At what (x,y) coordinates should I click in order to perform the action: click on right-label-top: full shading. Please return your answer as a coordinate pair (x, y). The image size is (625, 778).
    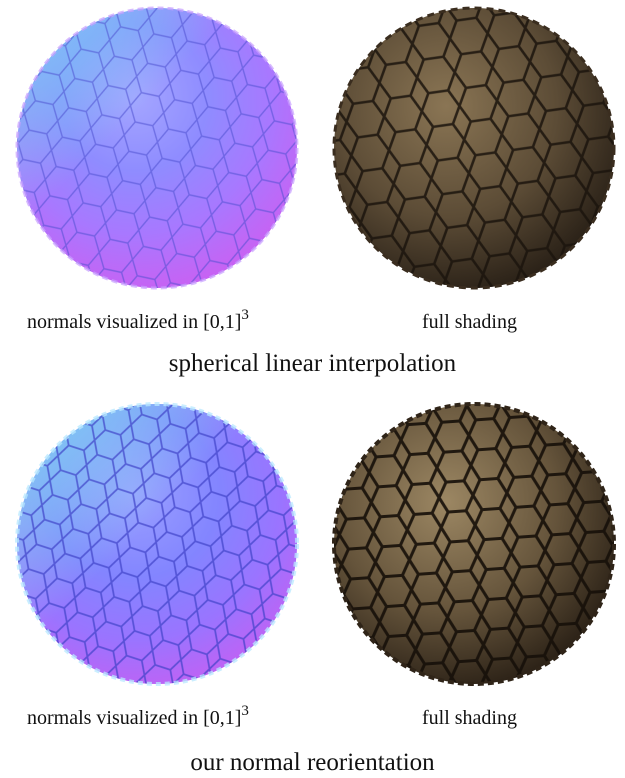
    Looking at the image, I should click on (469, 322).